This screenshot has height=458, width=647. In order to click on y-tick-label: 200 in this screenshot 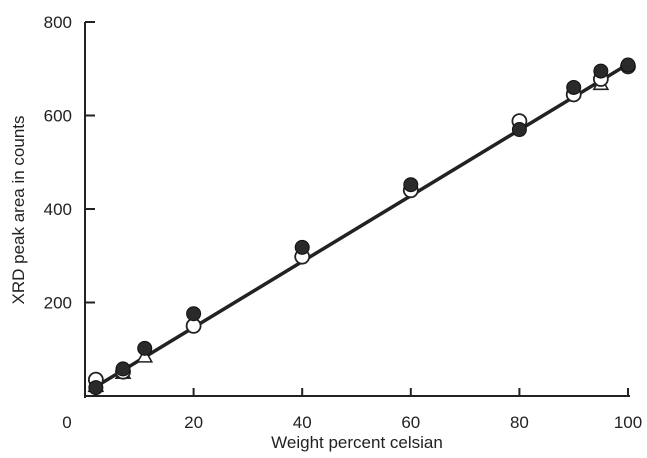, I will do `click(58, 303)`.